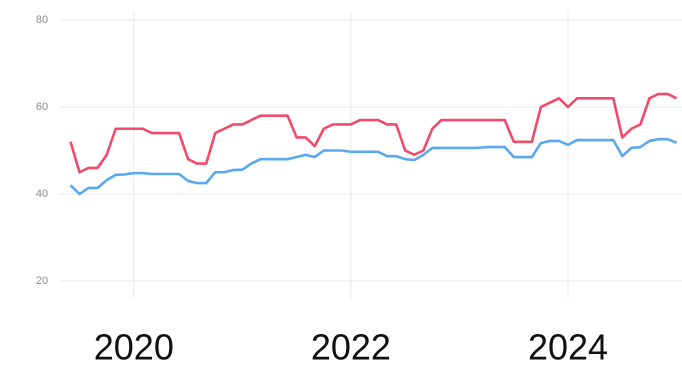 The height and width of the screenshot is (365, 682). What do you see at coordinates (42, 194) in the screenshot?
I see `y-tick-label: 40` at bounding box center [42, 194].